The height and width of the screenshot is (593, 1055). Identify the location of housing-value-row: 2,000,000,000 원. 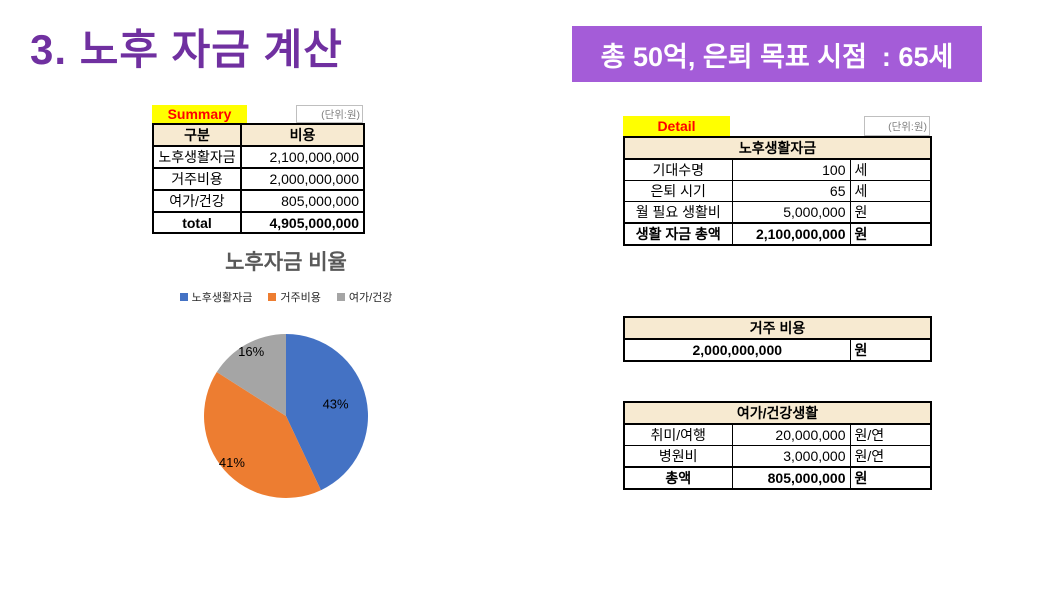
(777, 350).